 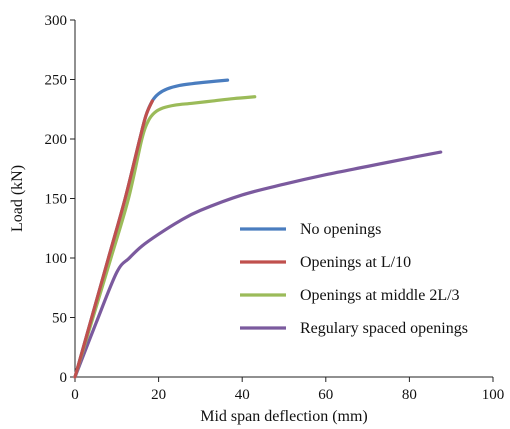 I want to click on legend-label-0: No openings, so click(x=340, y=229).